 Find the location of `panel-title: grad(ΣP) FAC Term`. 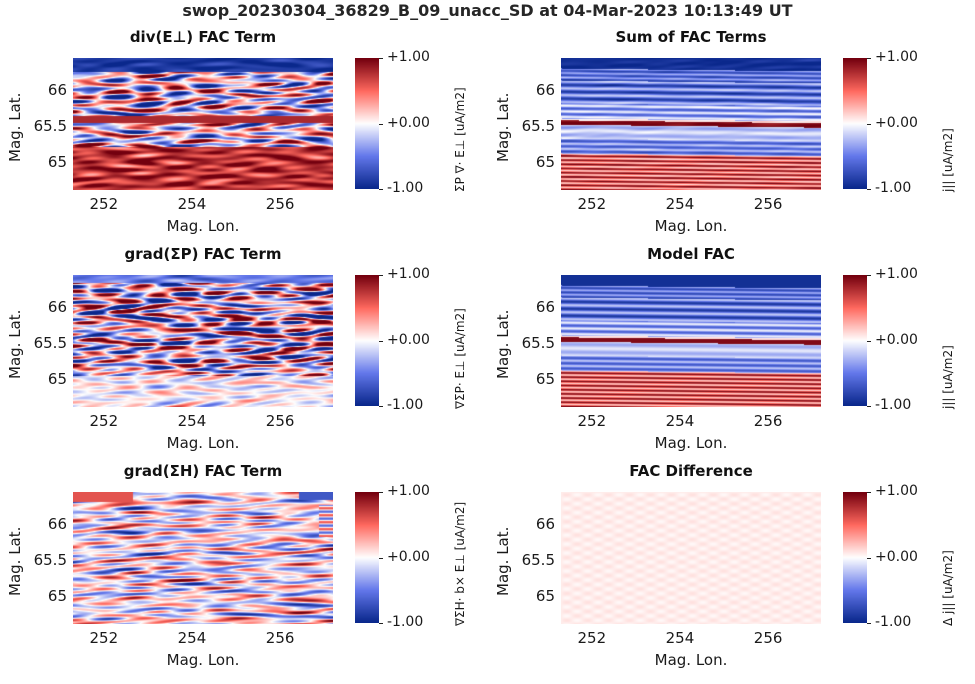

panel-title: grad(ΣP) FAC Term is located at coordinates (203, 254).